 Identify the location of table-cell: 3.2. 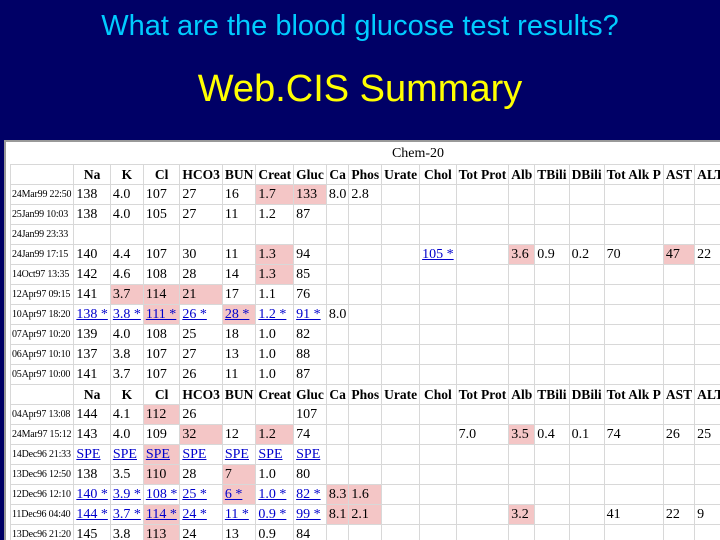
(522, 514).